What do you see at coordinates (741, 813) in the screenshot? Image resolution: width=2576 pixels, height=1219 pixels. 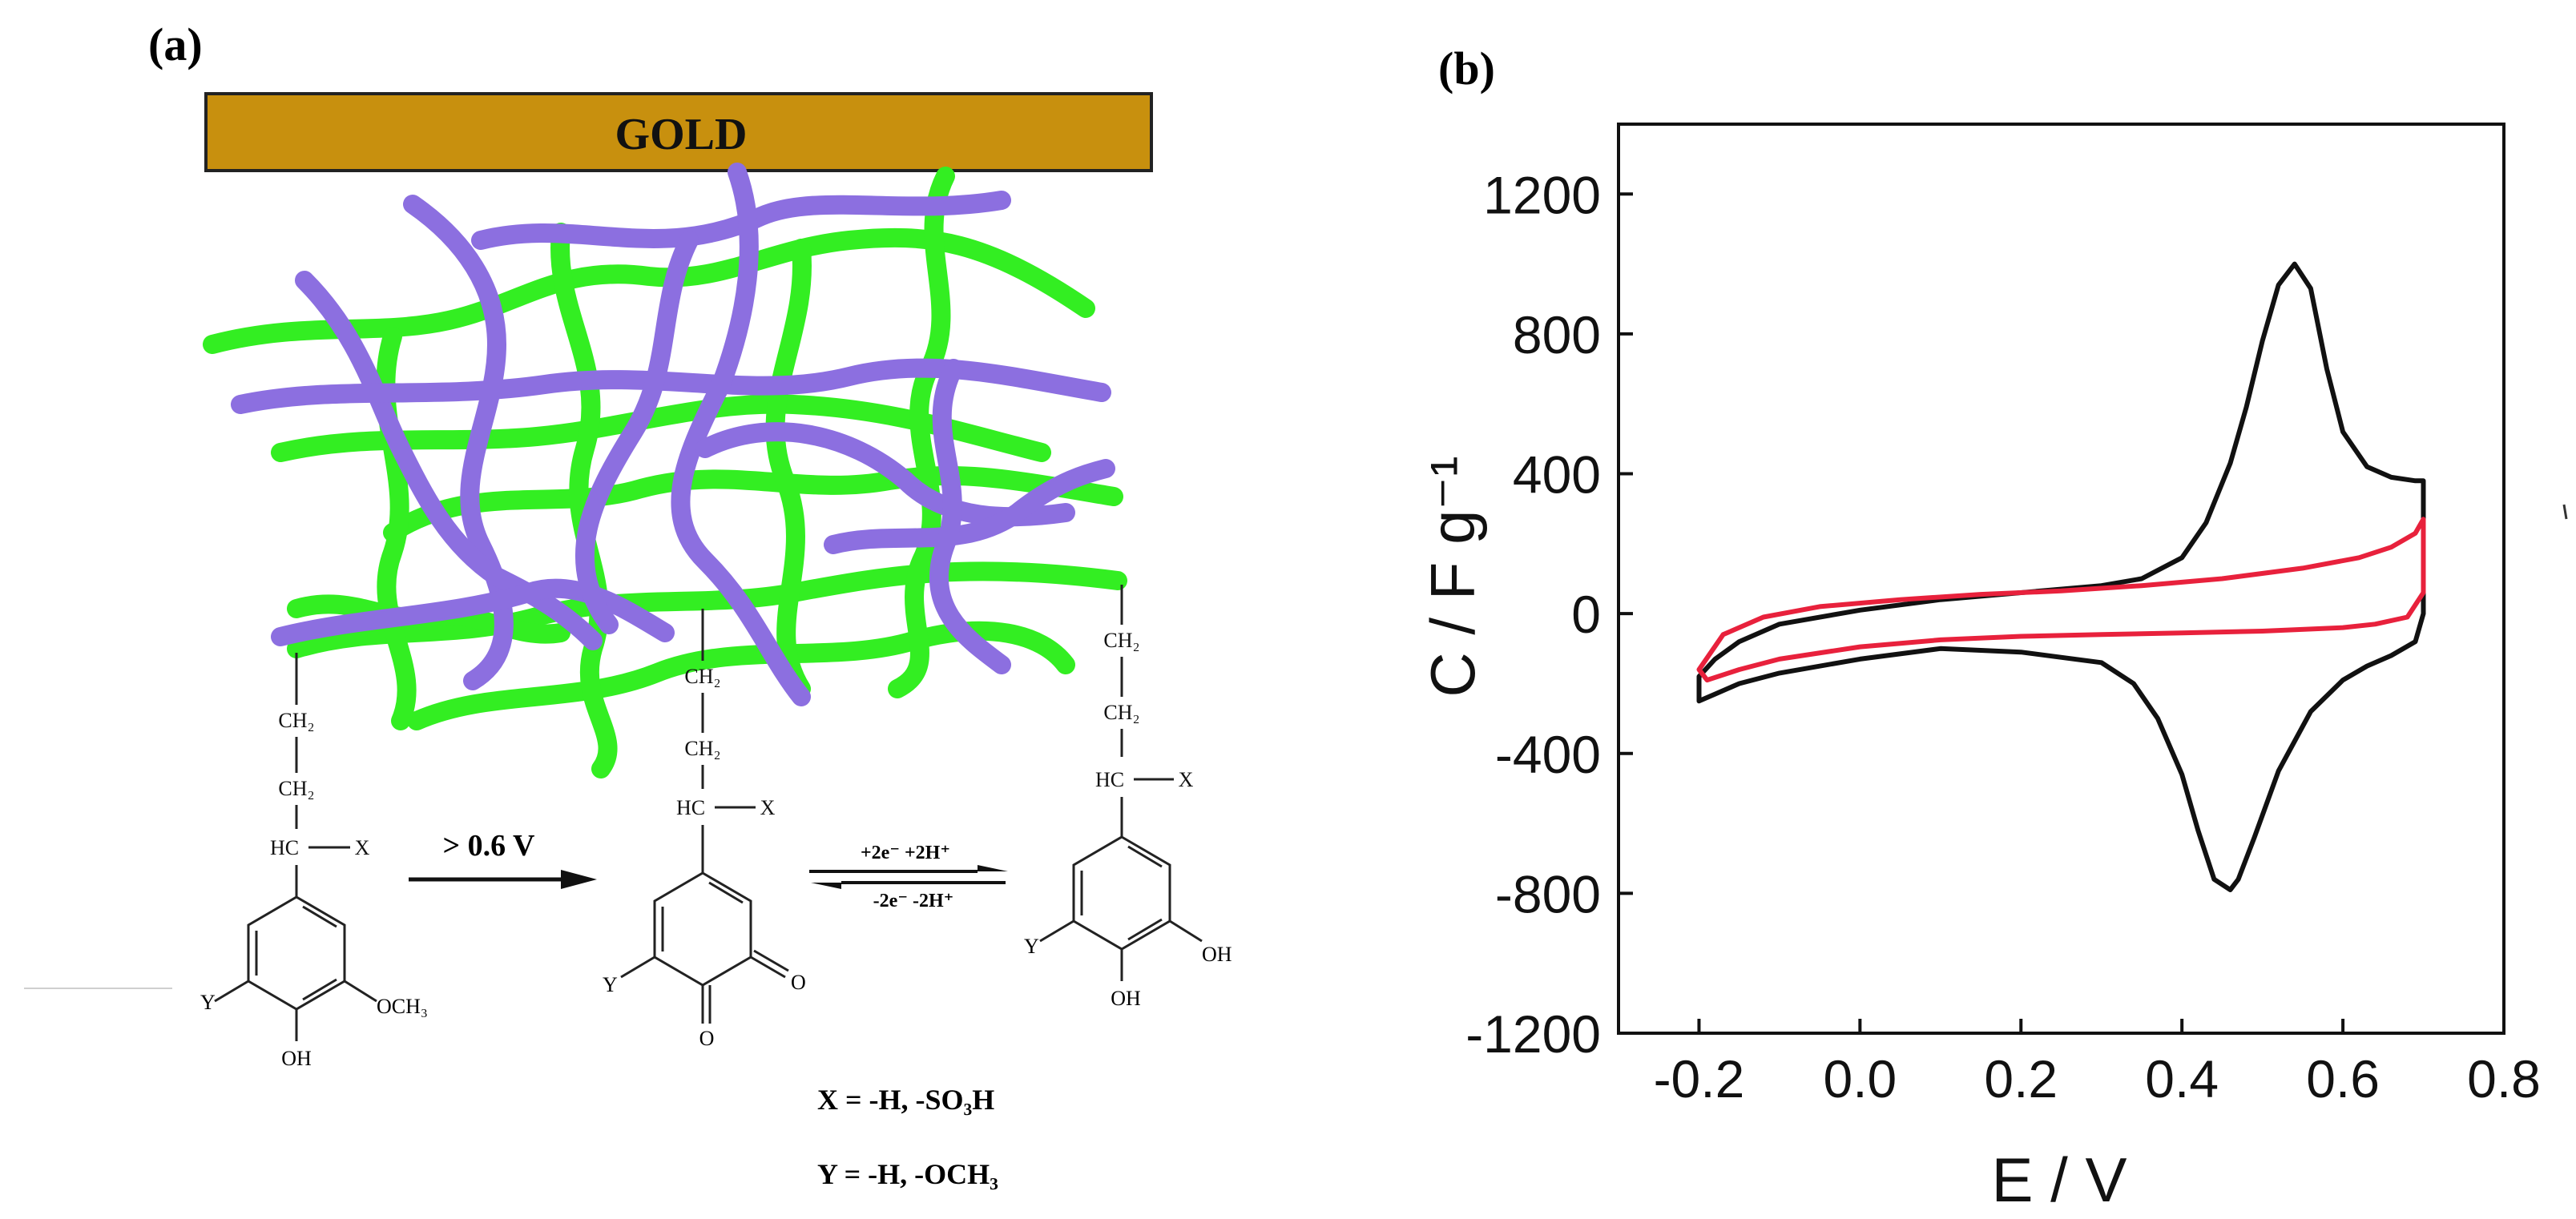 I see `x-bonds` at bounding box center [741, 813].